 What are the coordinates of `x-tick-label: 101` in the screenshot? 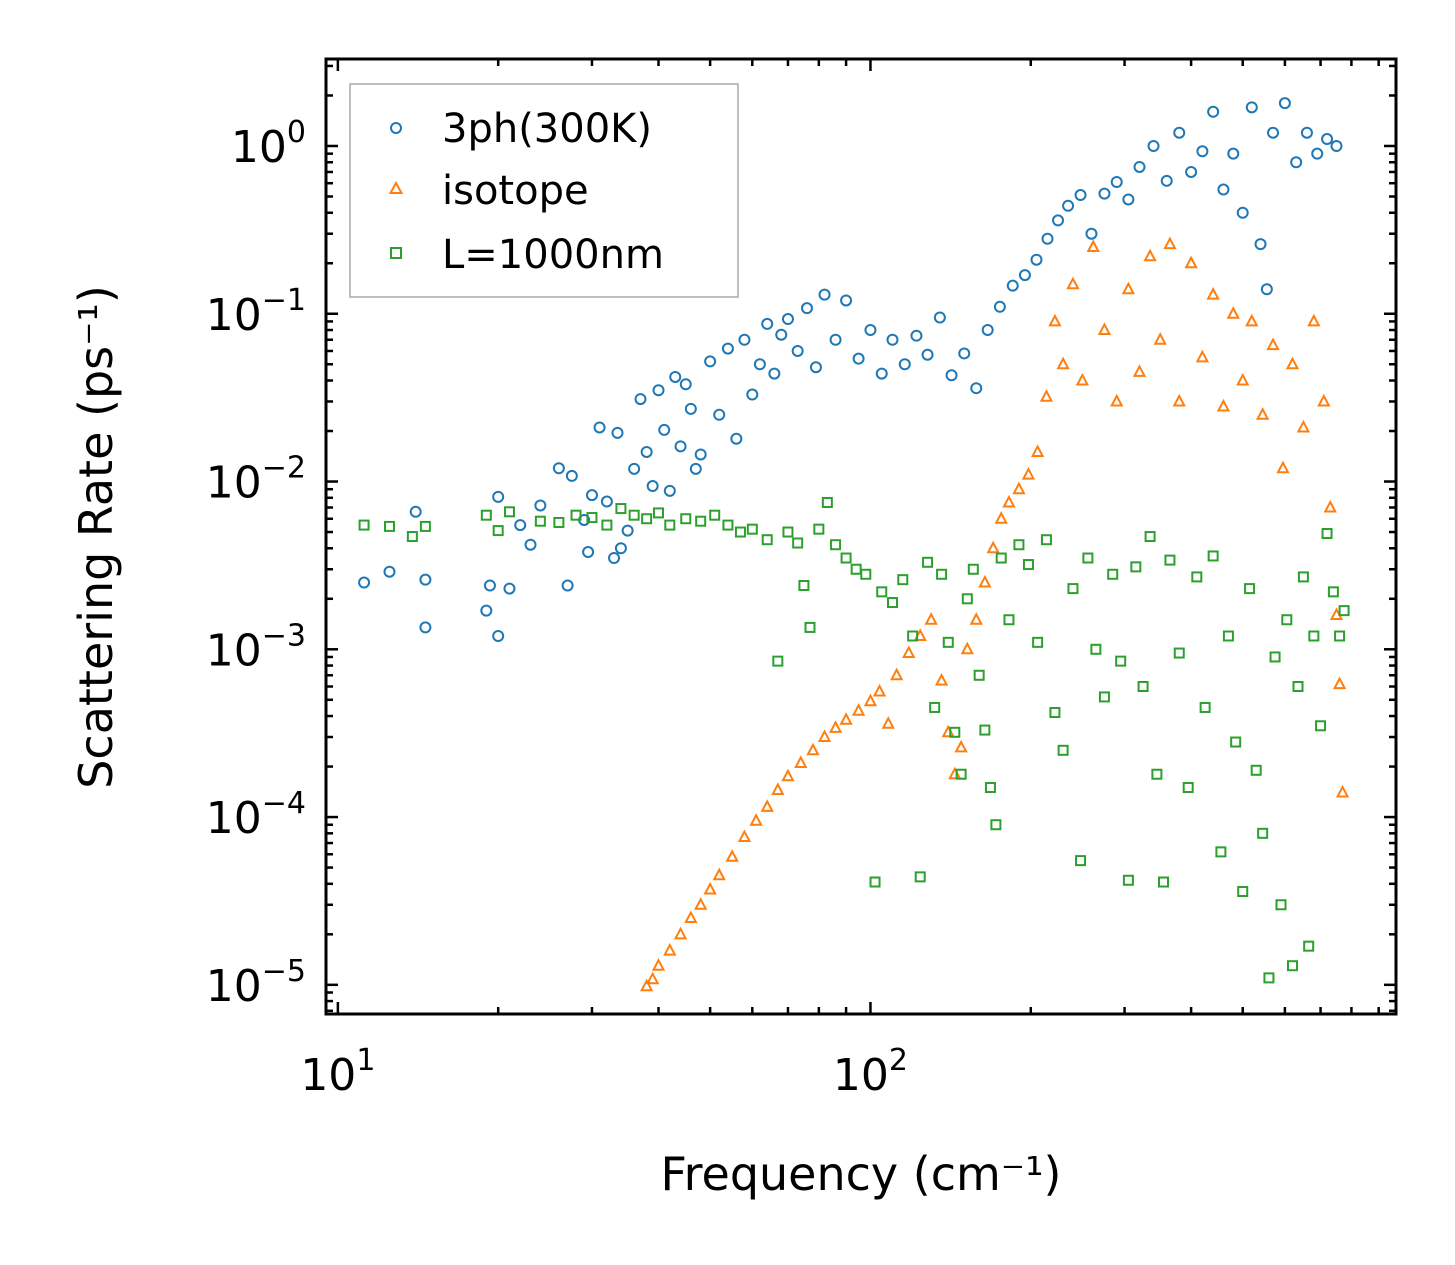 It's located at (337, 1072).